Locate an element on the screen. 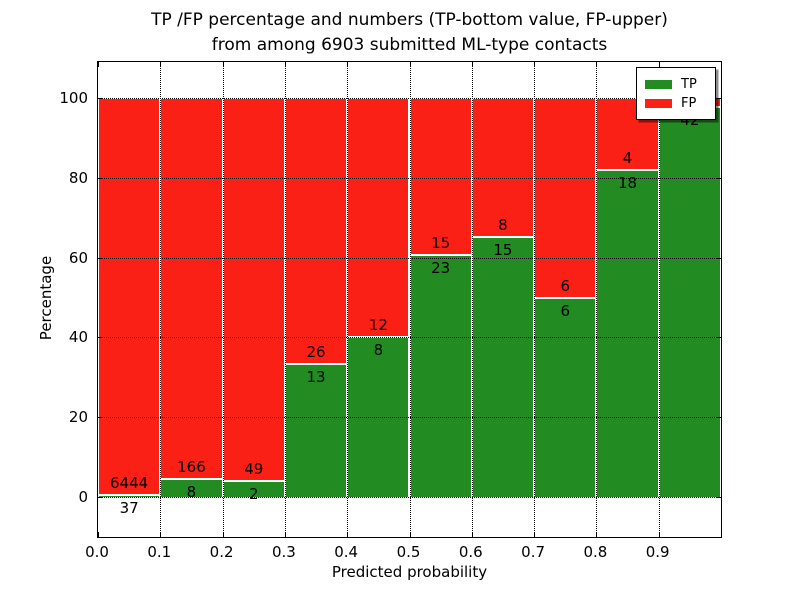 This screenshot has width=800, height=600. tp-count-label: 6 is located at coordinates (565, 310).